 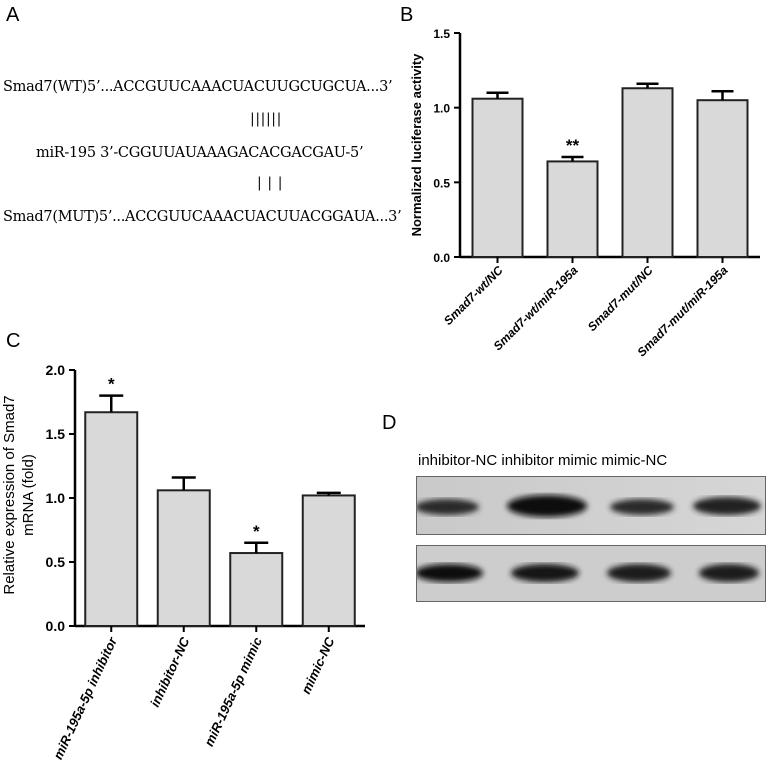 What do you see at coordinates (233, 691) in the screenshot?
I see `chart-c-category-label-2: miR-195a-5p mimic` at bounding box center [233, 691].